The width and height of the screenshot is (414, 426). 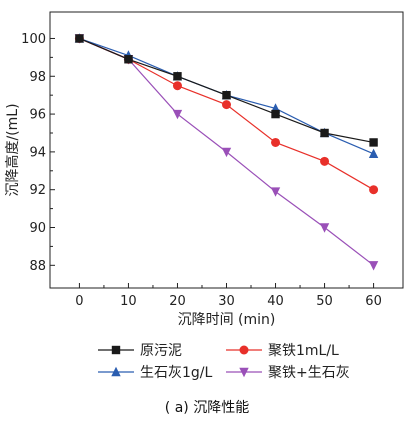 I want to click on x-tick-label: 20, so click(x=177, y=301).